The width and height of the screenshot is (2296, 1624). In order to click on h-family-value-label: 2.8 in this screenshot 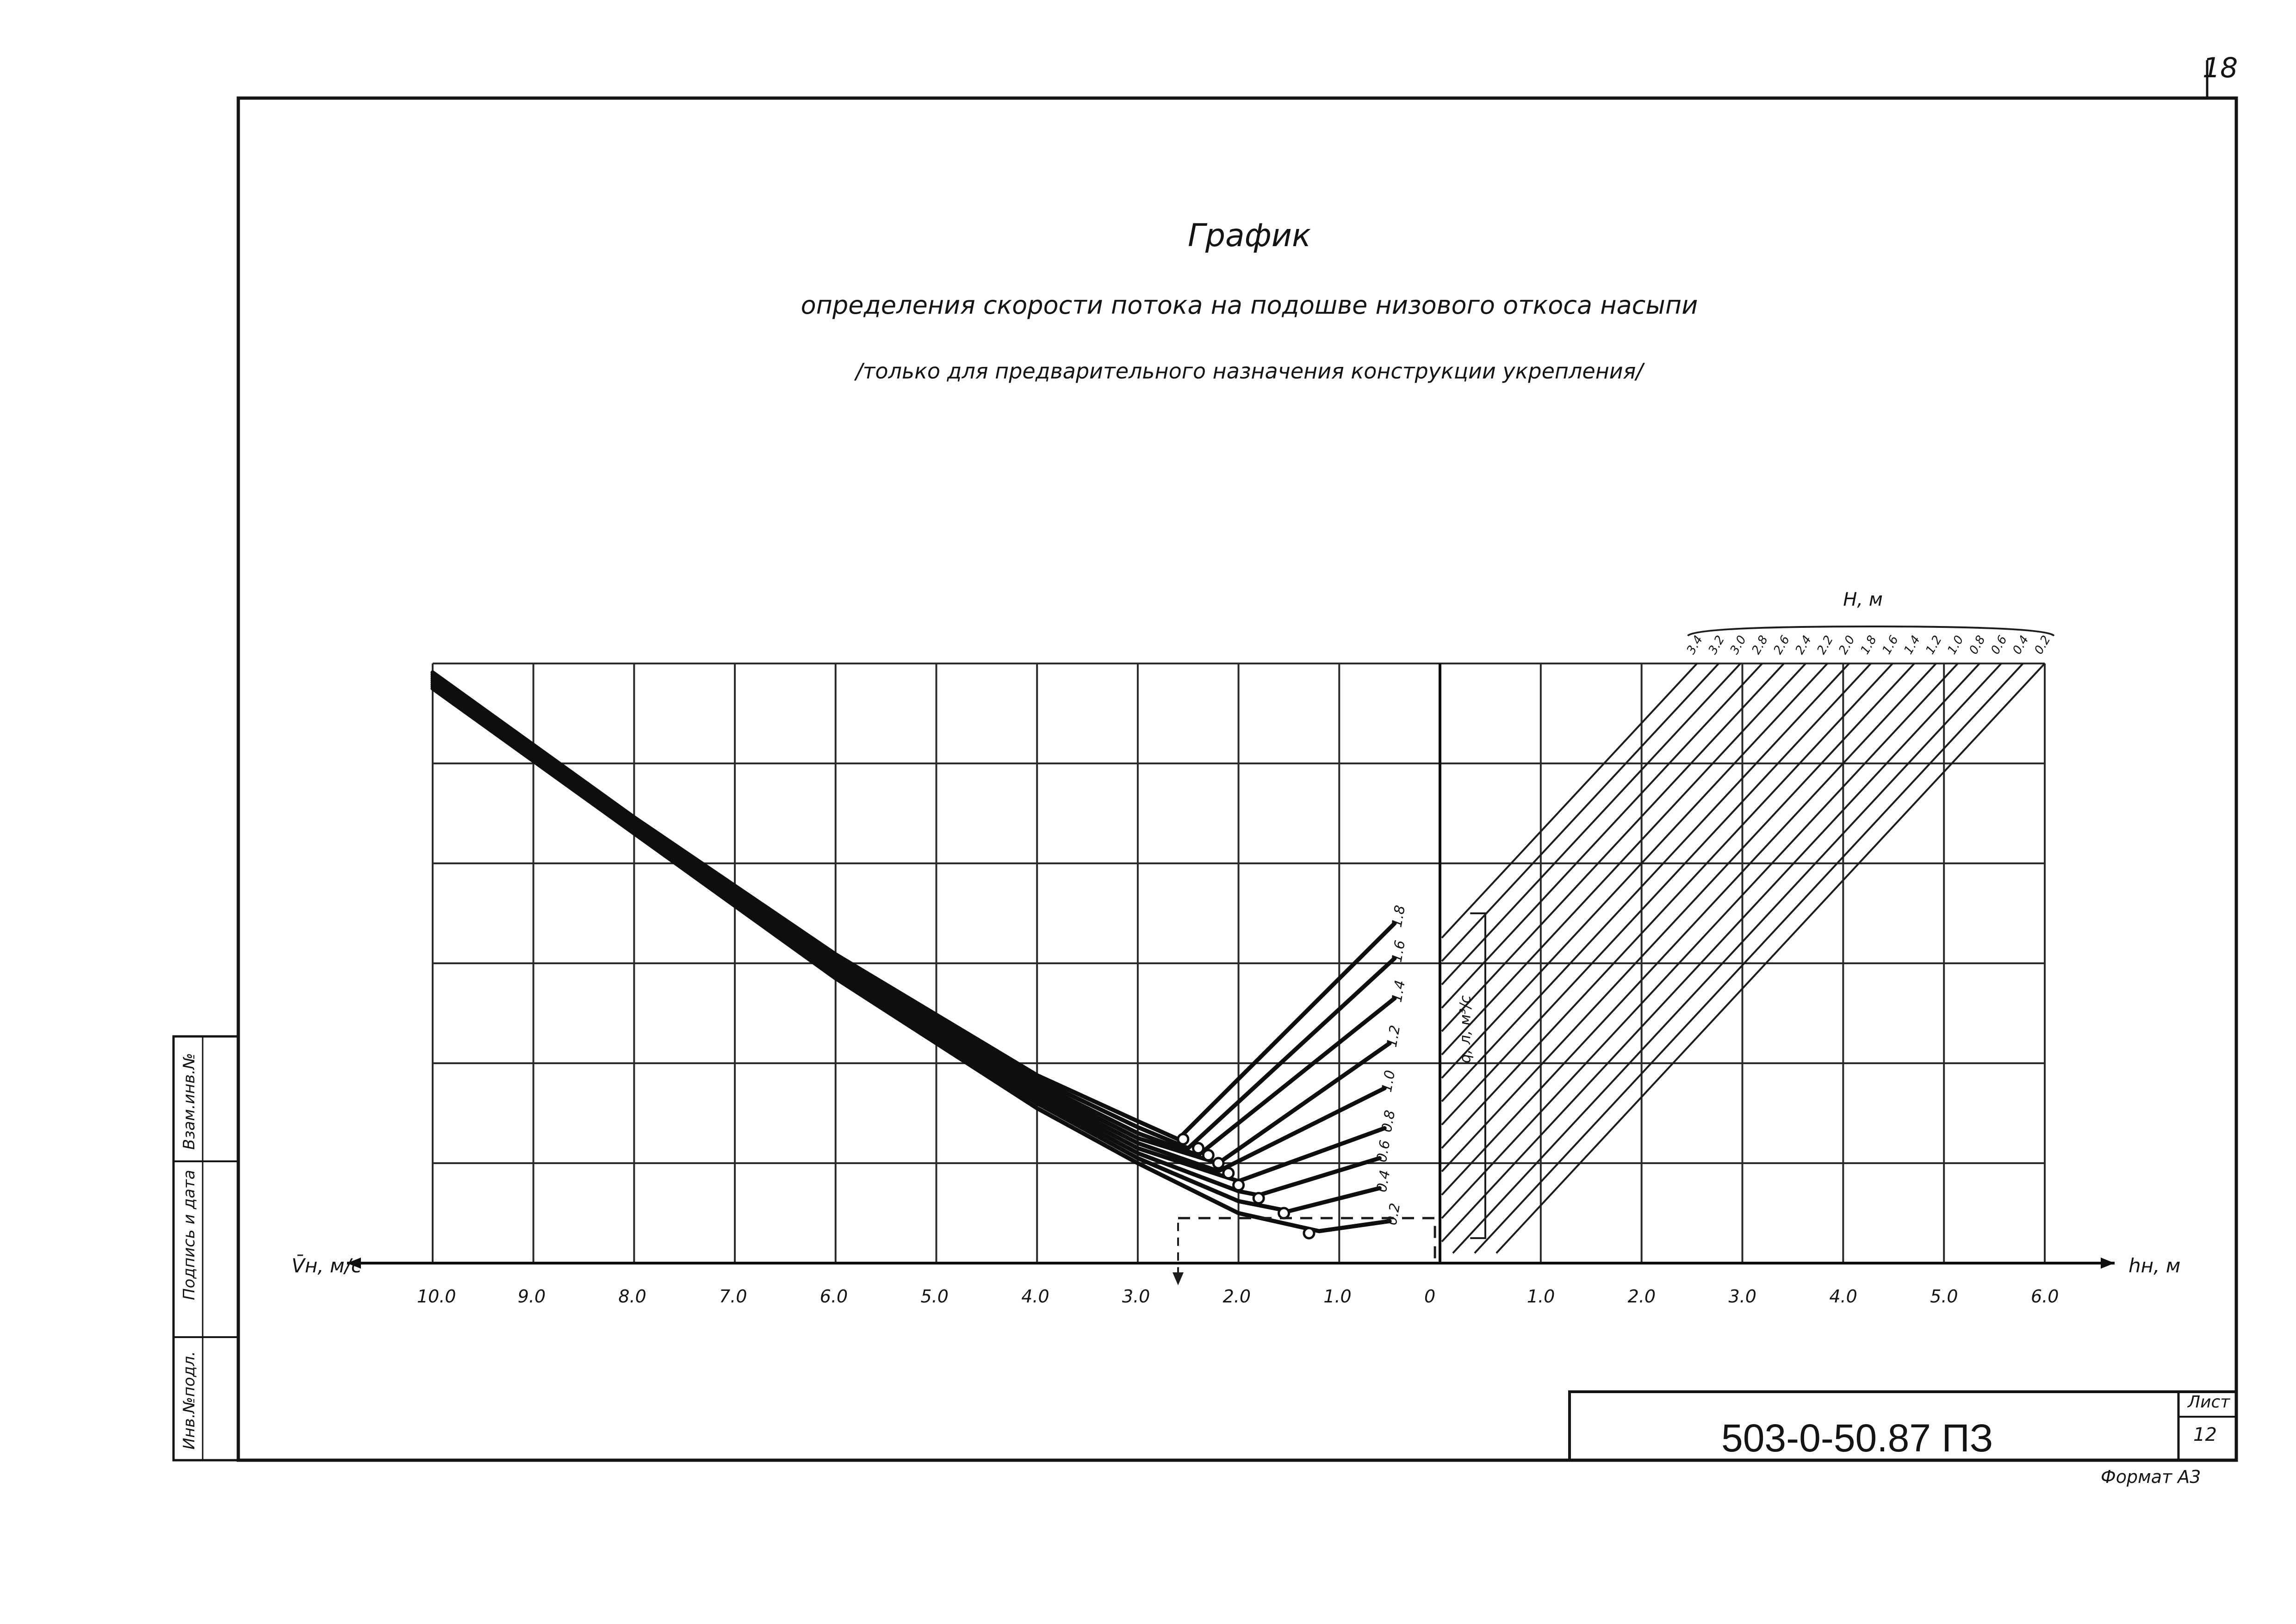, I will do `click(1760, 645)`.